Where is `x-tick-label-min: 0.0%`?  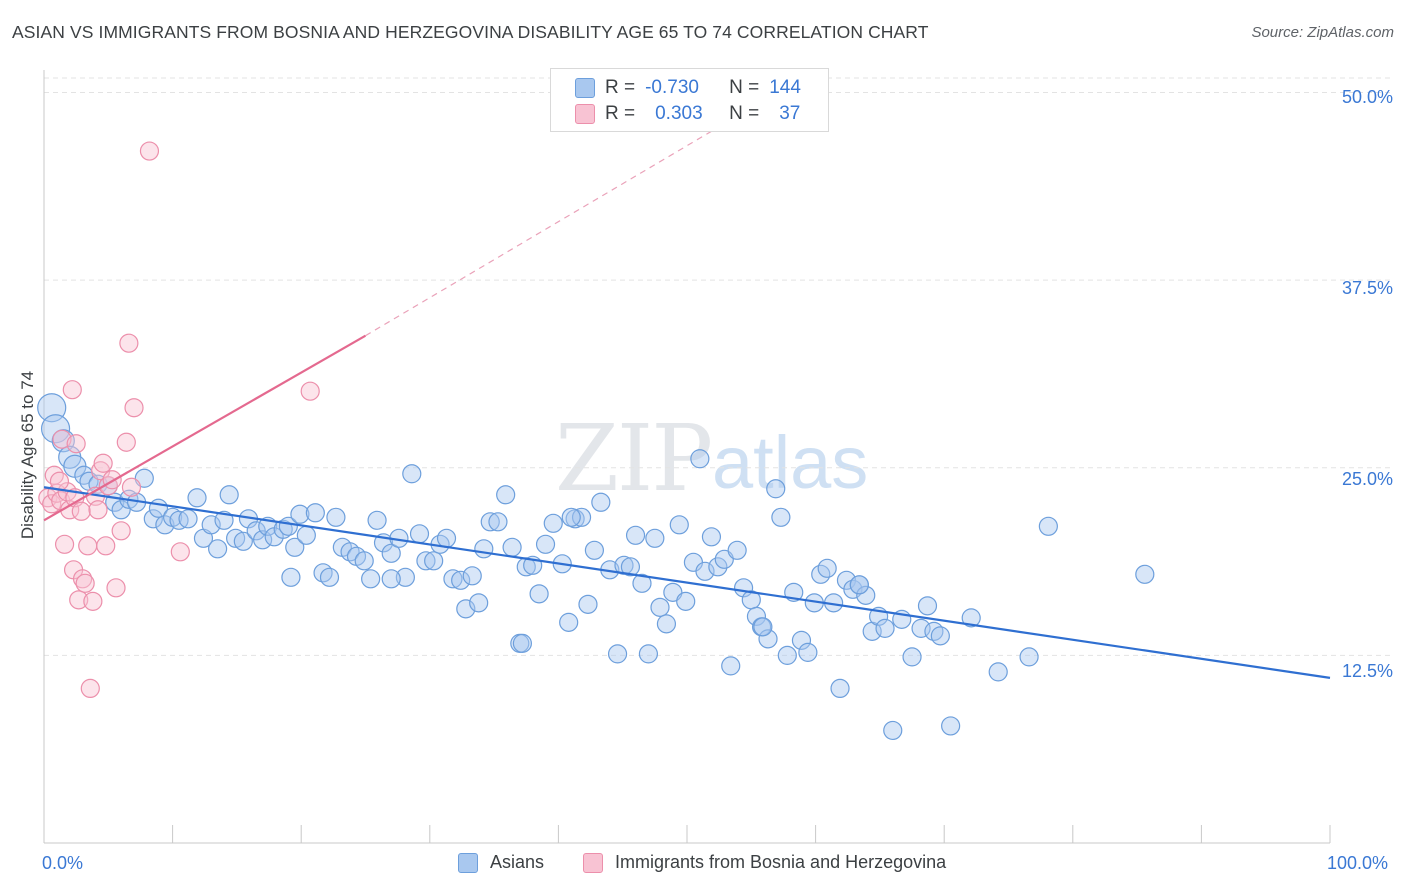 x-tick-label-min: 0.0% is located at coordinates (63, 863).